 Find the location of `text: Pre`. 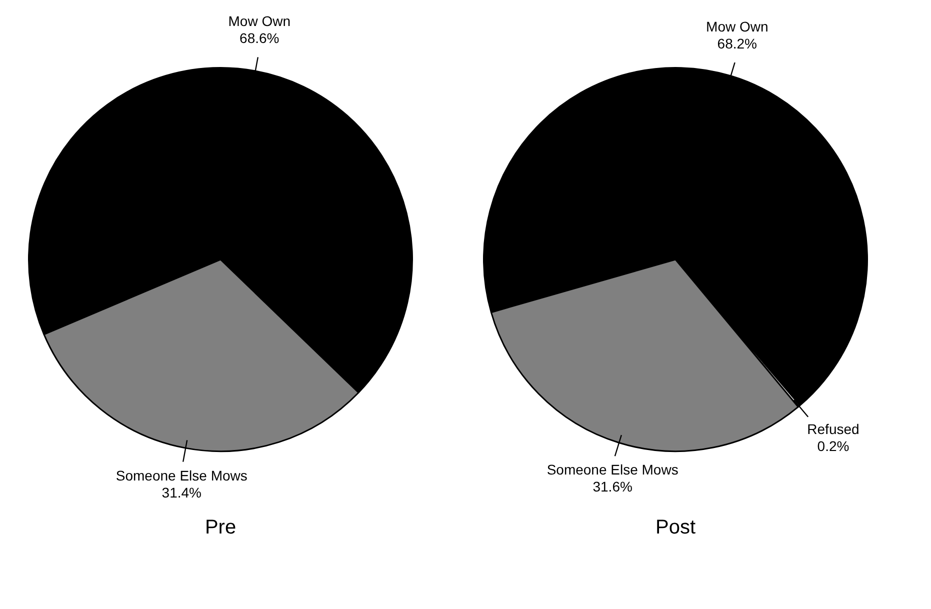

text: Pre is located at coordinates (220, 527).